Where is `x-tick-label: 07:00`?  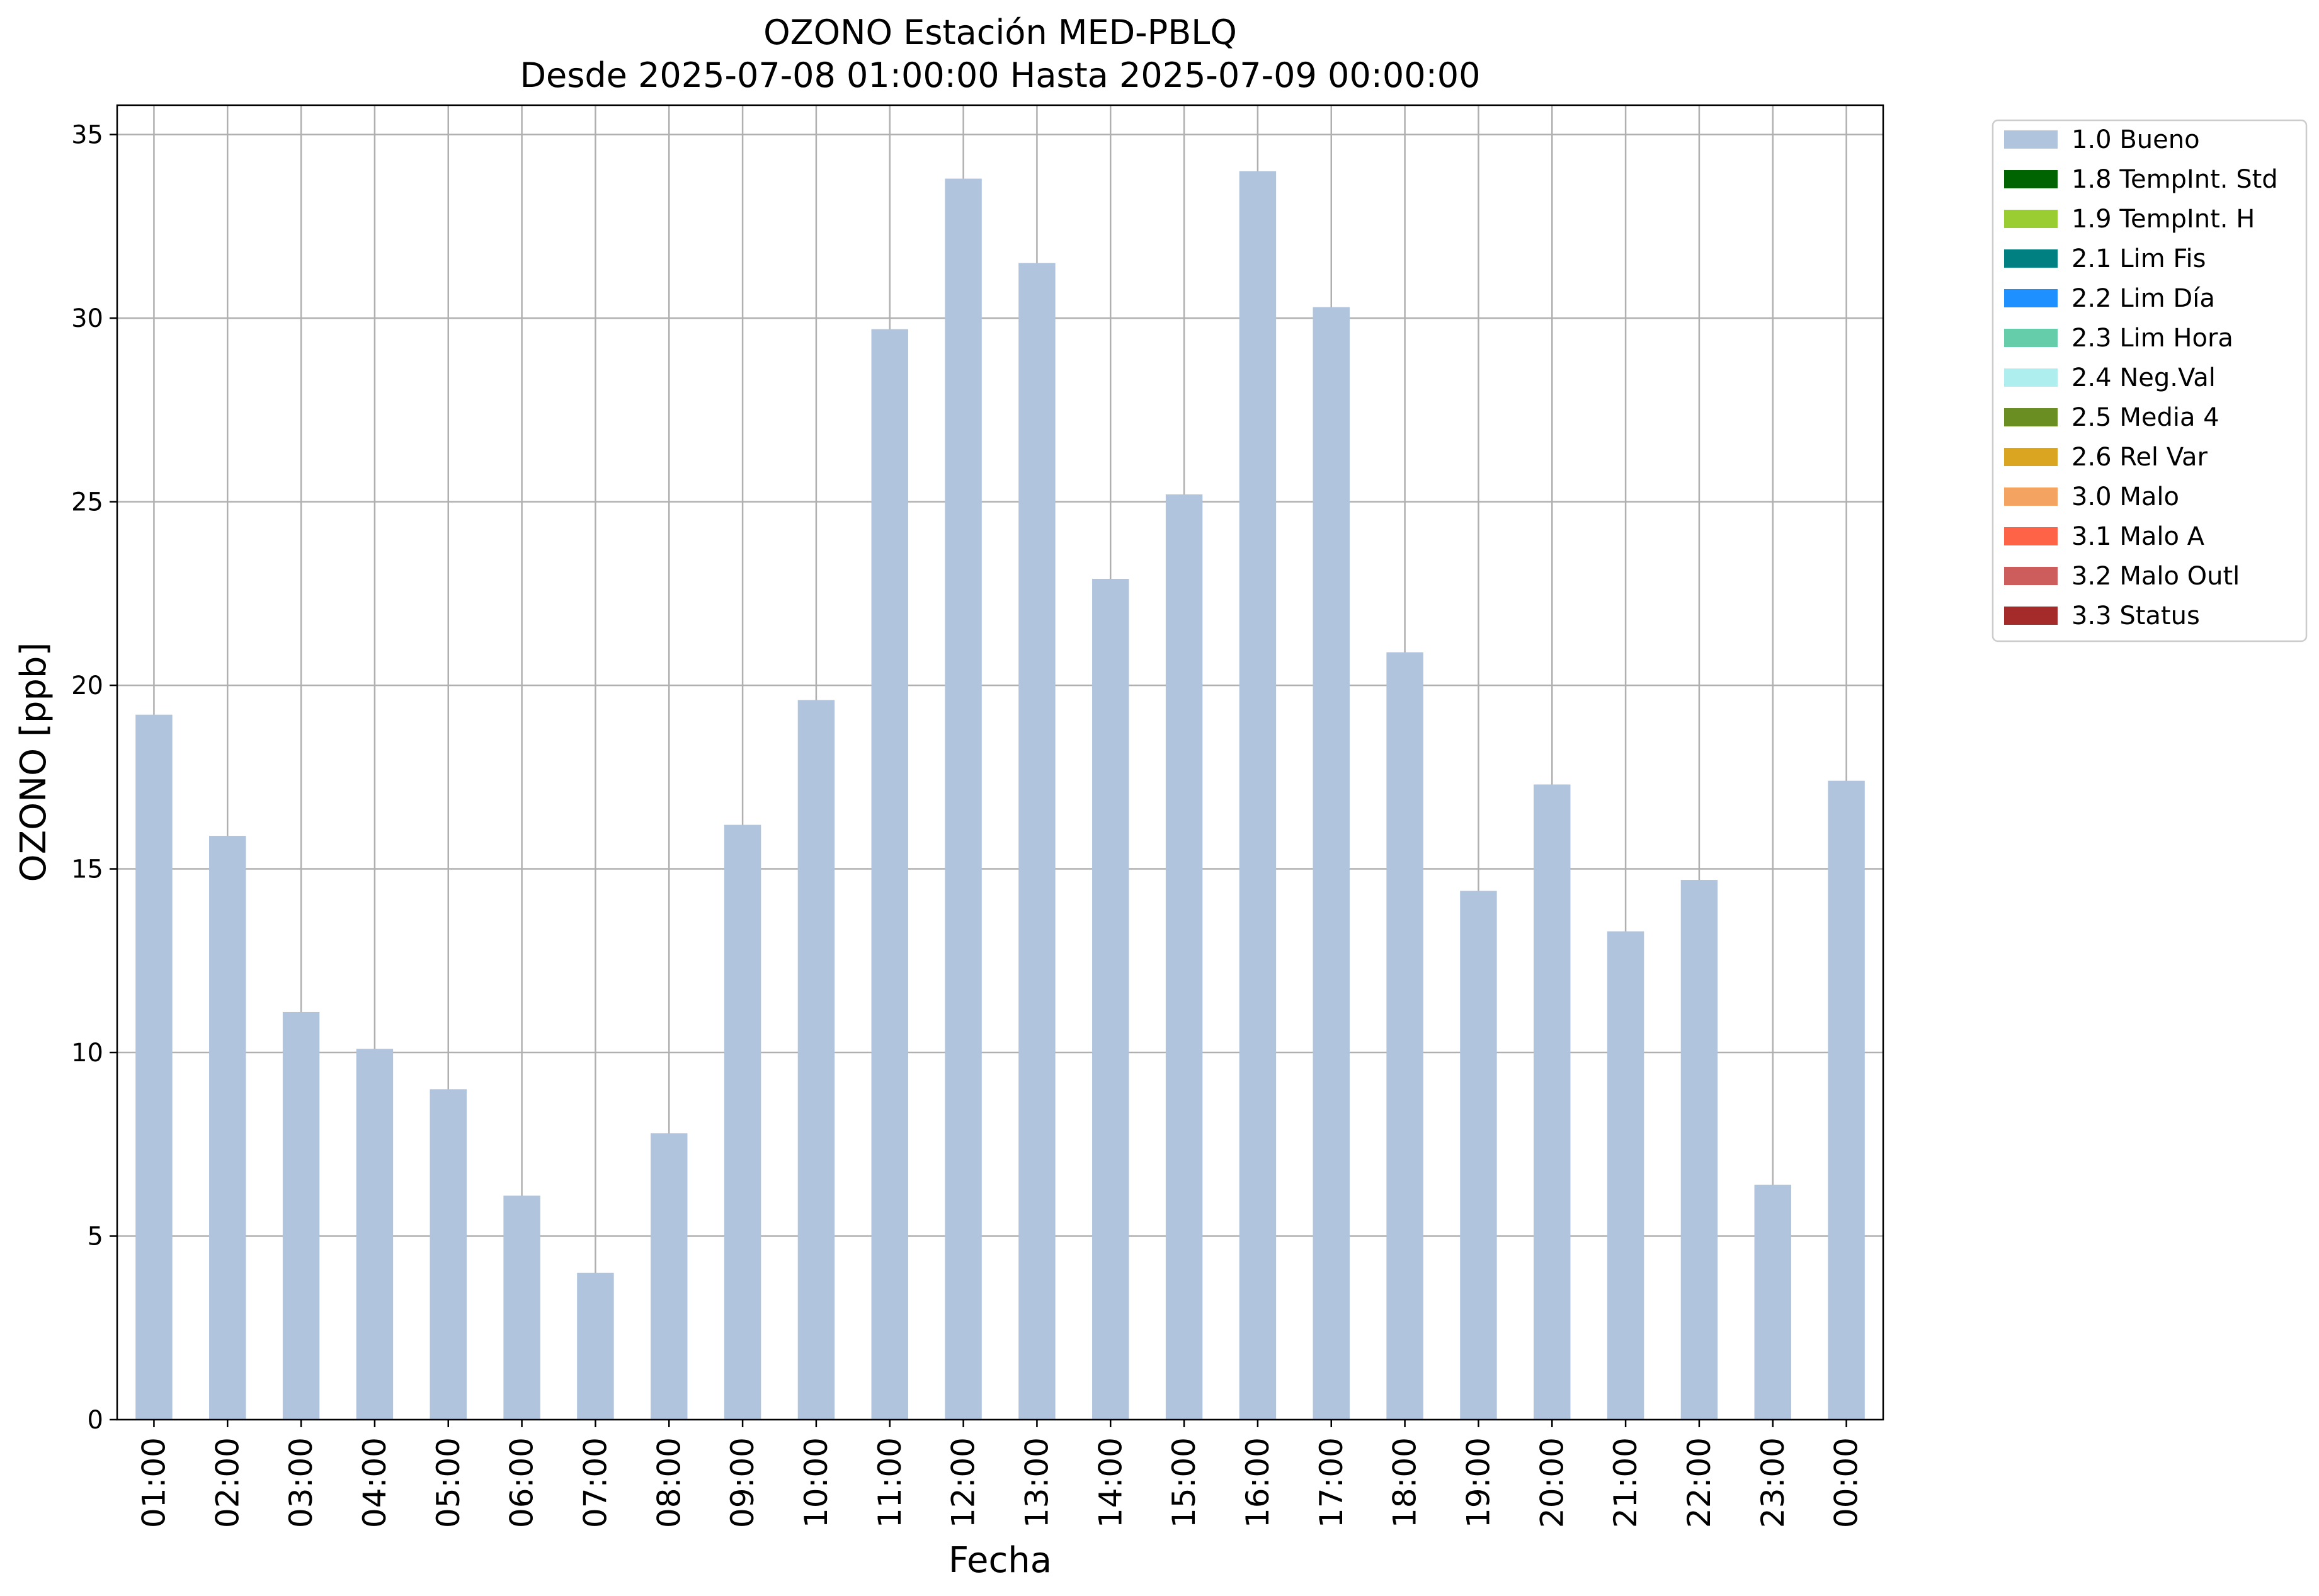 x-tick-label: 07:00 is located at coordinates (595, 1482).